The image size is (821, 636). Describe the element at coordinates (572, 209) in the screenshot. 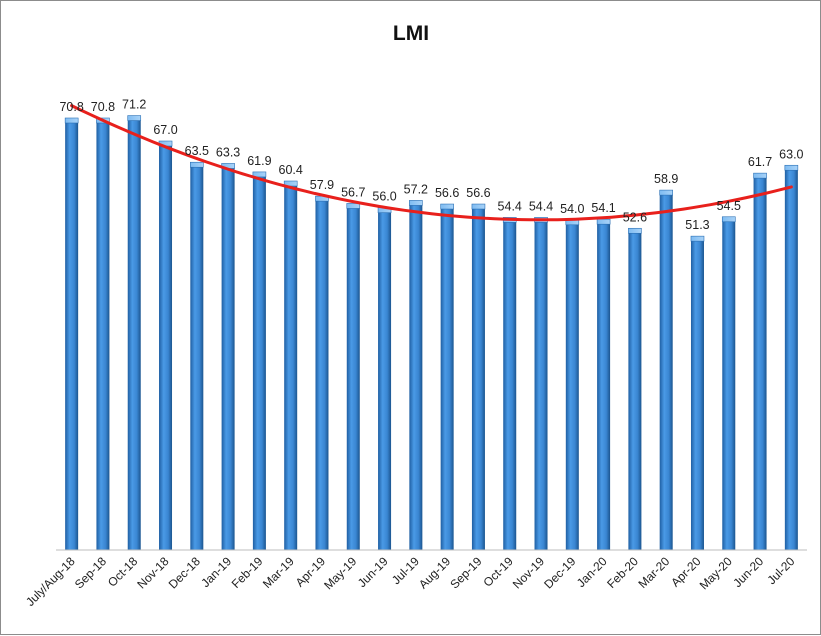

I see `data-label: 54.0` at that location.